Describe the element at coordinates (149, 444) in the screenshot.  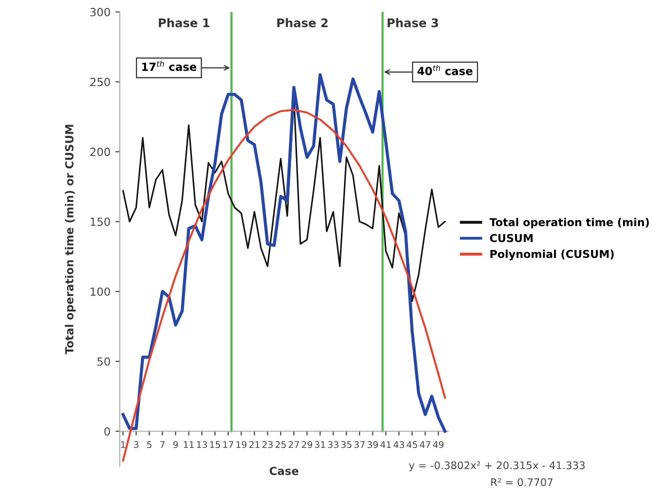
I see `x-tick-label: 5` at that location.